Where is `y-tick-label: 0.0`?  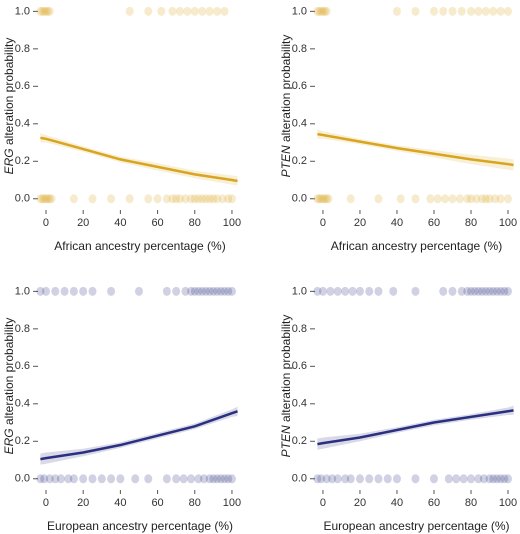 y-tick-label: 0.0 is located at coordinates (299, 479).